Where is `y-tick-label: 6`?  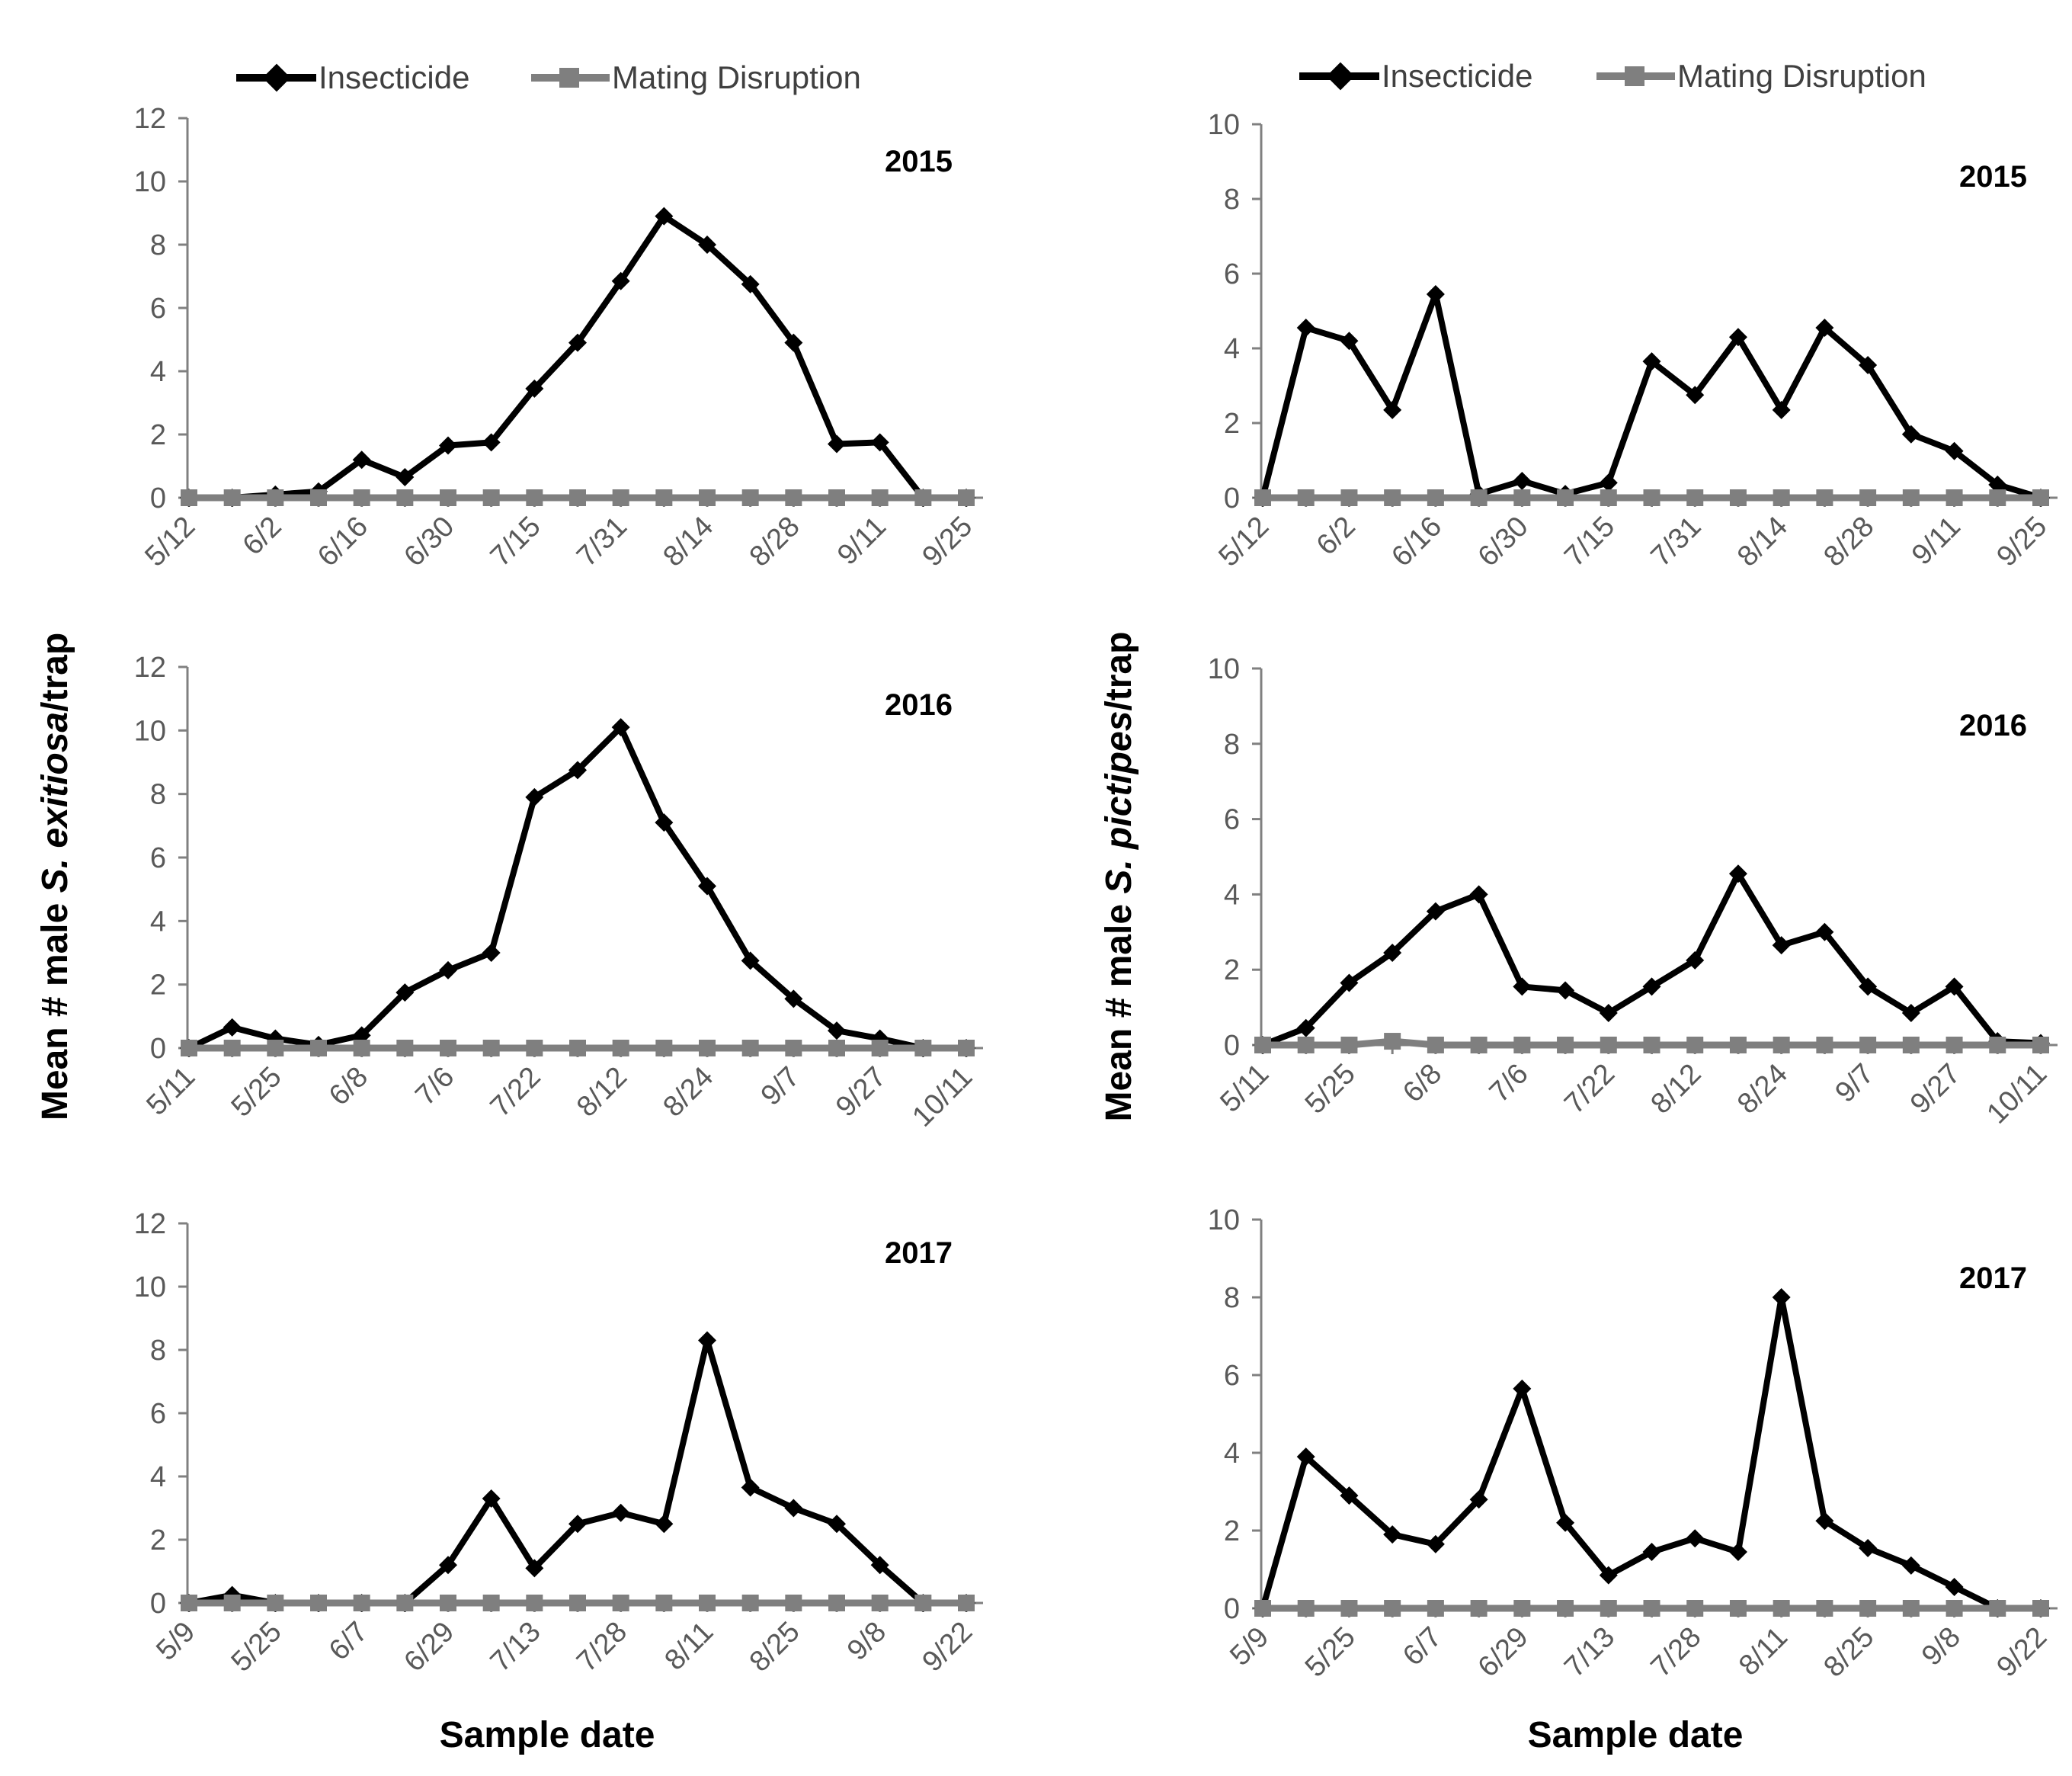 y-tick-label: 6 is located at coordinates (1232, 1376).